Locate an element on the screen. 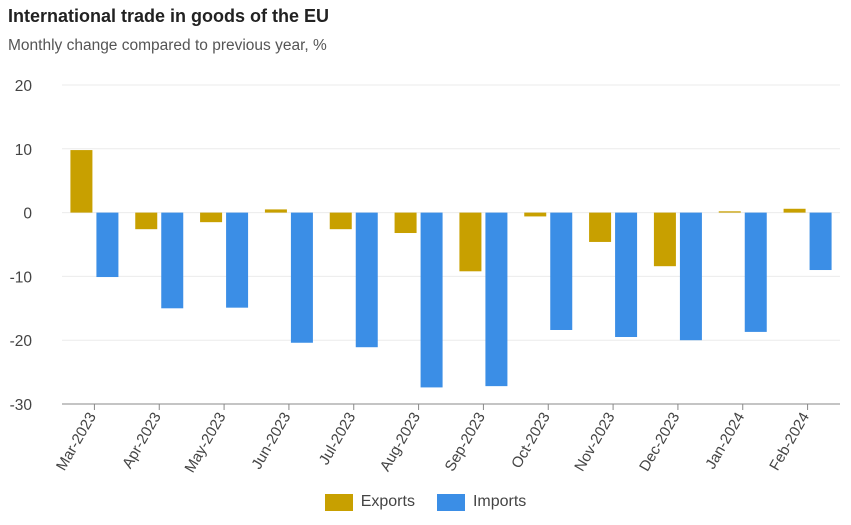  legend-label-imports: Imports is located at coordinates (499, 501).